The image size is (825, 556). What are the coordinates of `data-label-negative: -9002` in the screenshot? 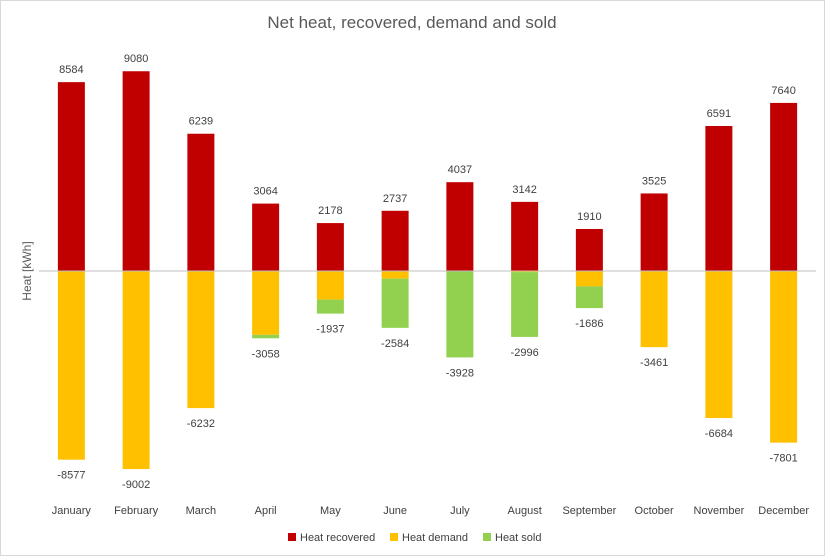 It's located at (136, 485).